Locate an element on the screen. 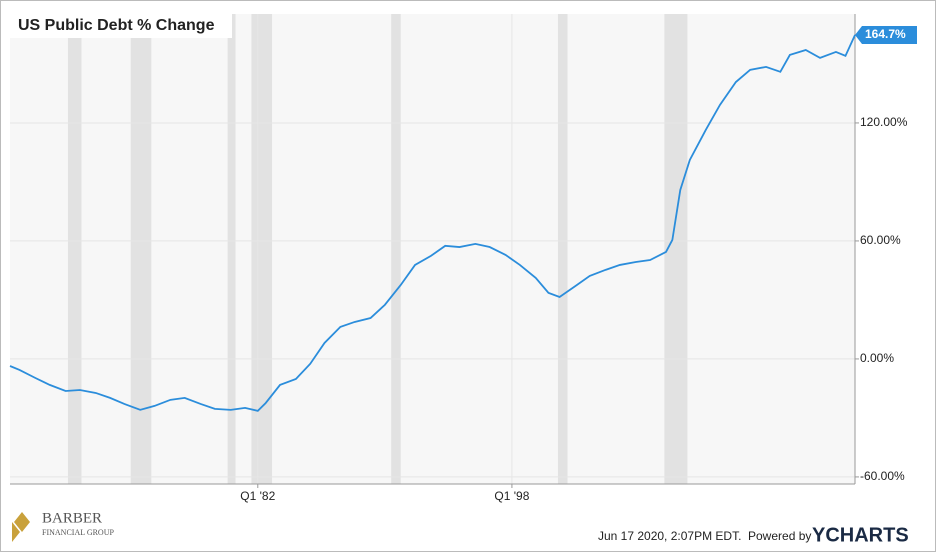 The image size is (936, 552). x-tick-label: Q1 '82 is located at coordinates (257, 496).